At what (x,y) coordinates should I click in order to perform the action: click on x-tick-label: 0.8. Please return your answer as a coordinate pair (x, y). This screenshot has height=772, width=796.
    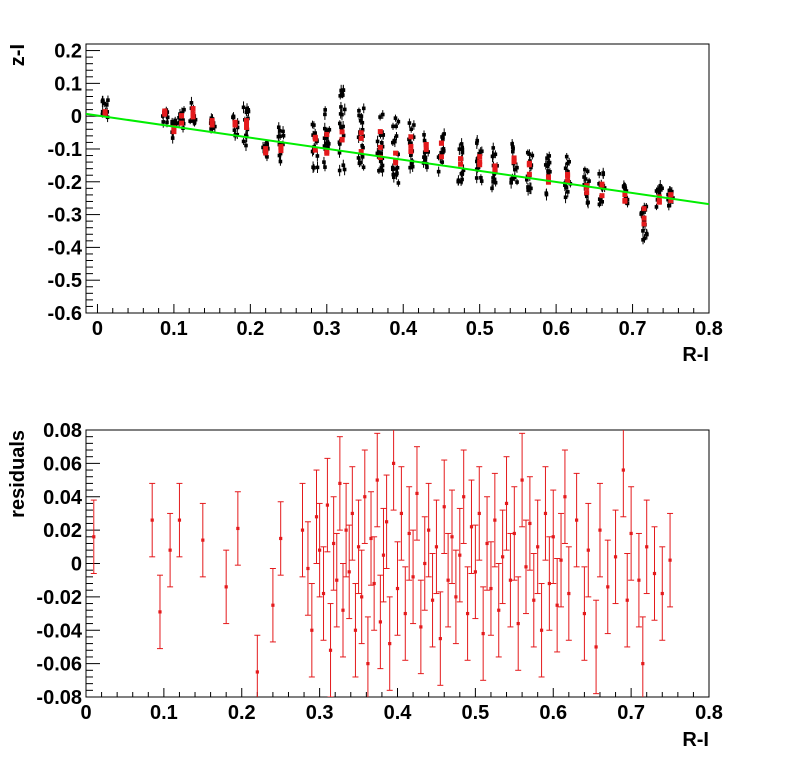
    Looking at the image, I should click on (709, 329).